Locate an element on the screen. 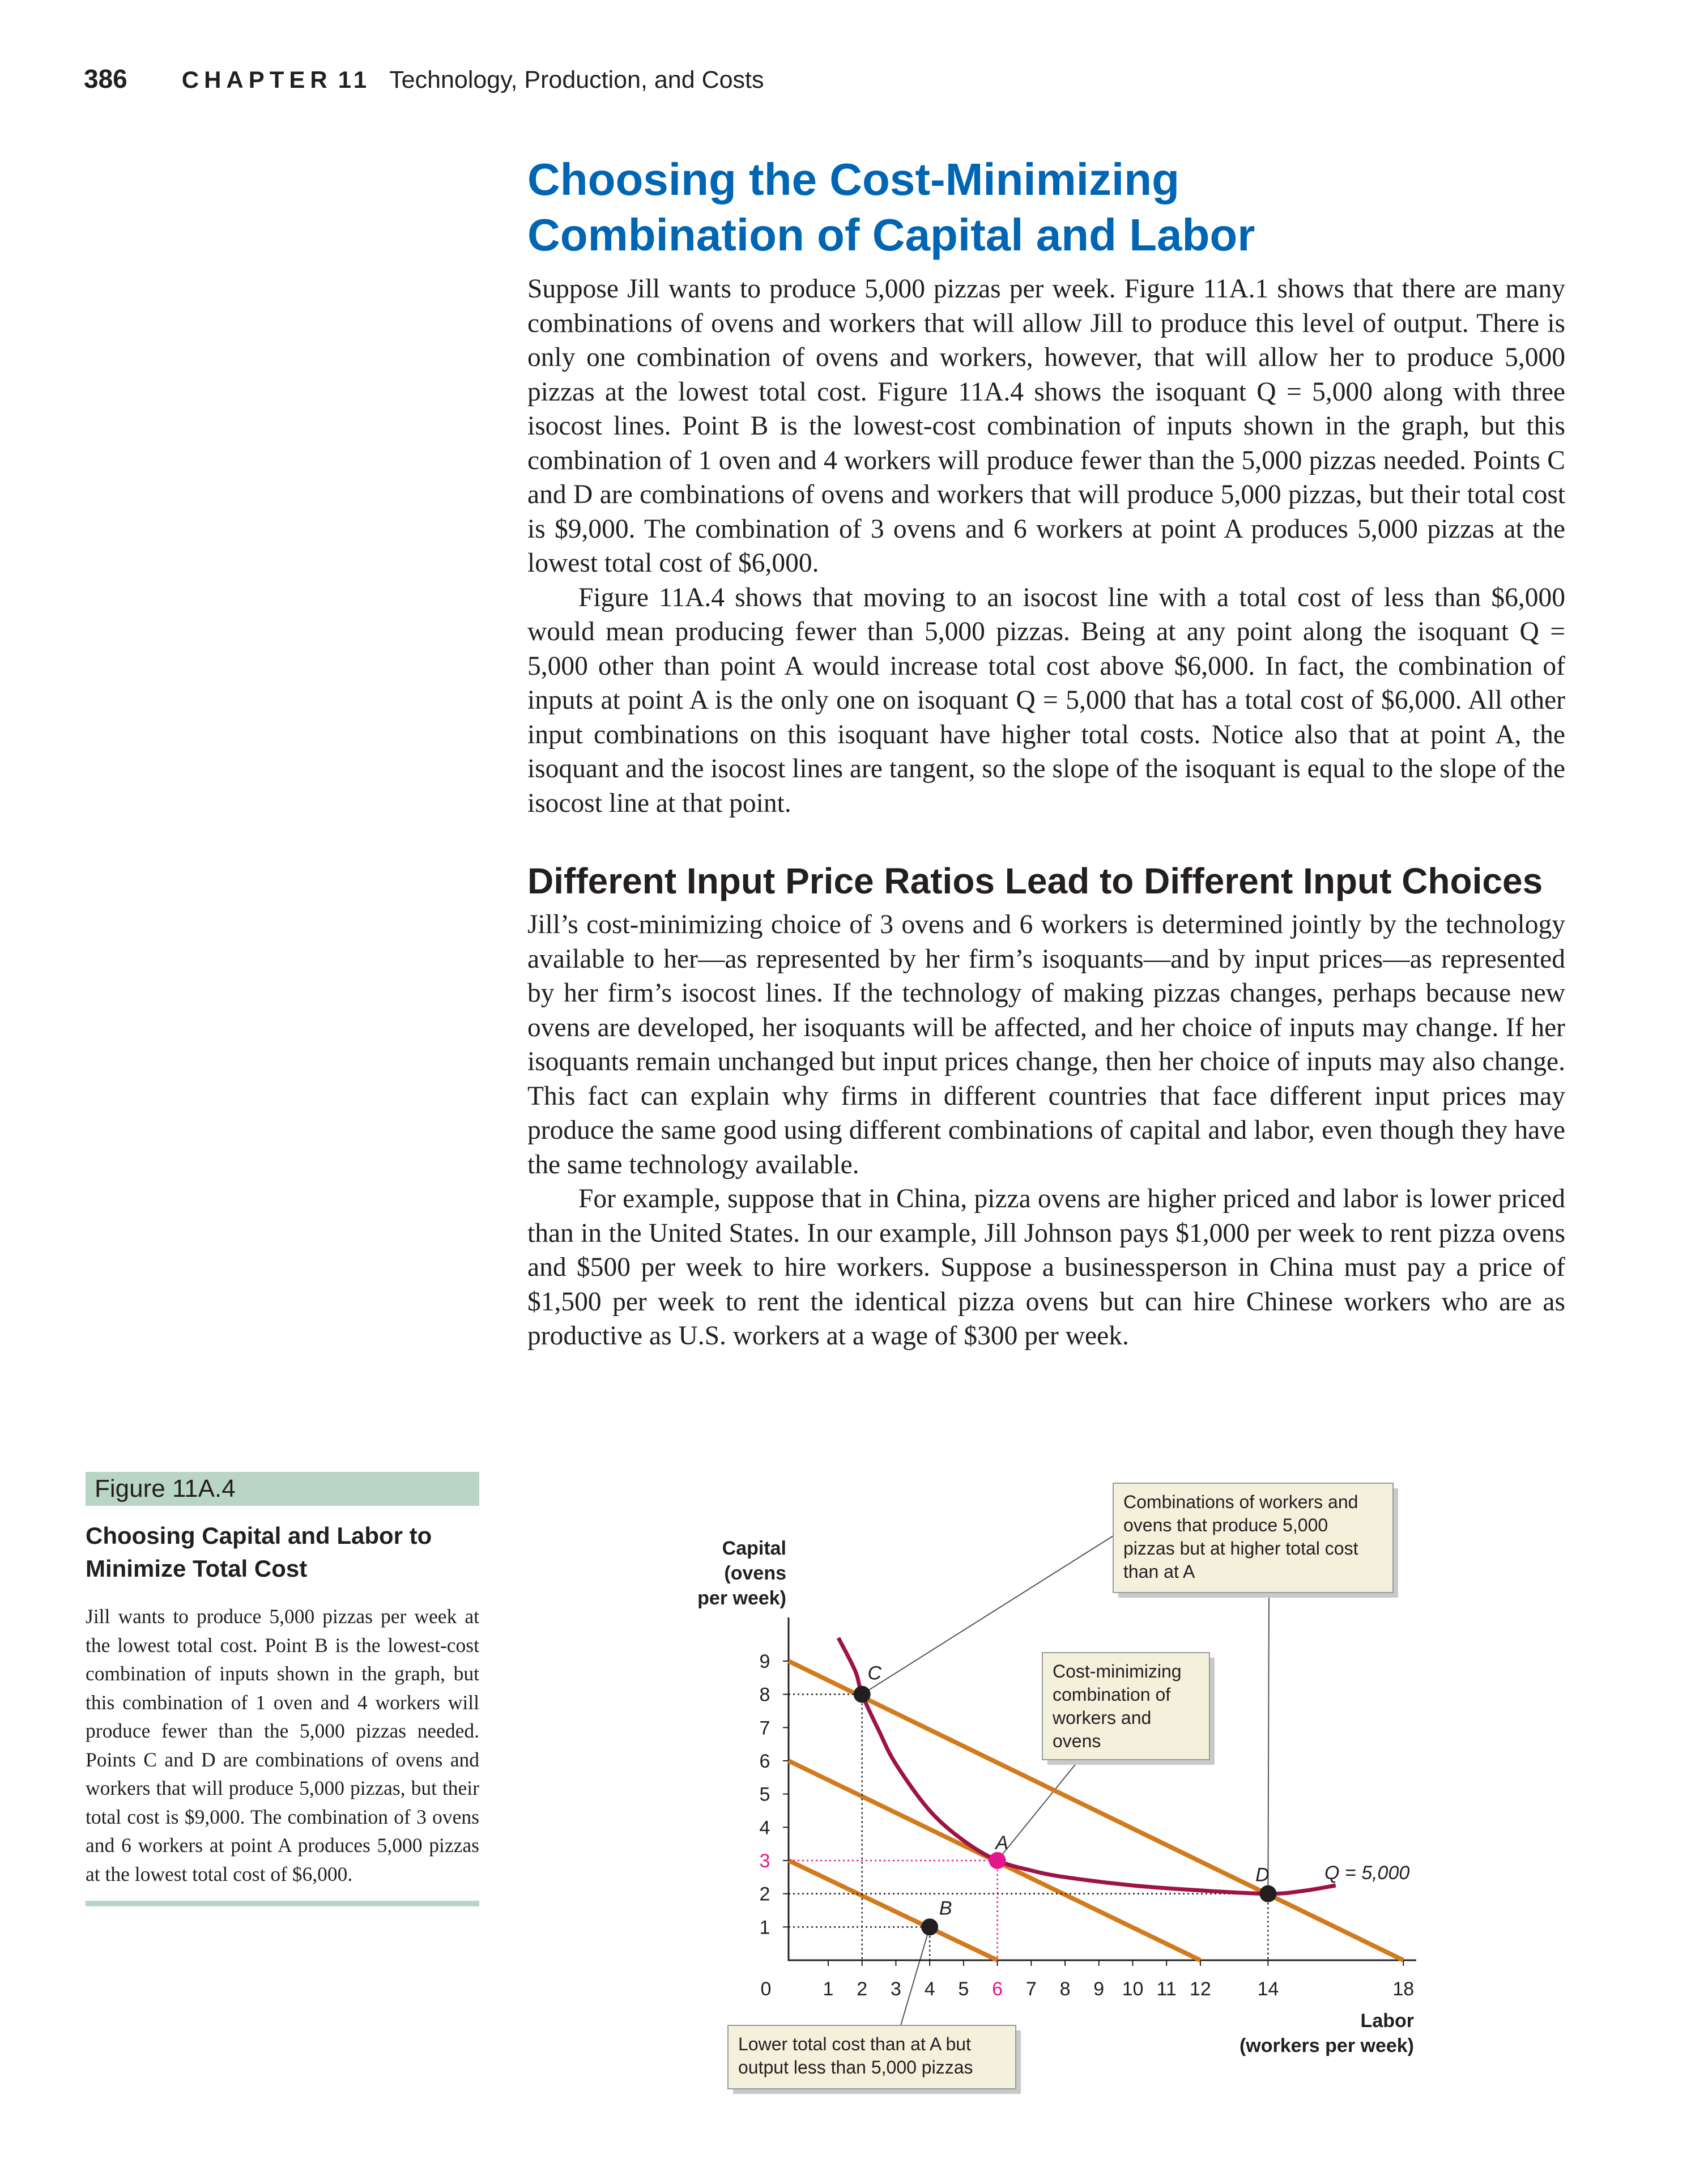  point-label-b: B is located at coordinates (946, 1908).